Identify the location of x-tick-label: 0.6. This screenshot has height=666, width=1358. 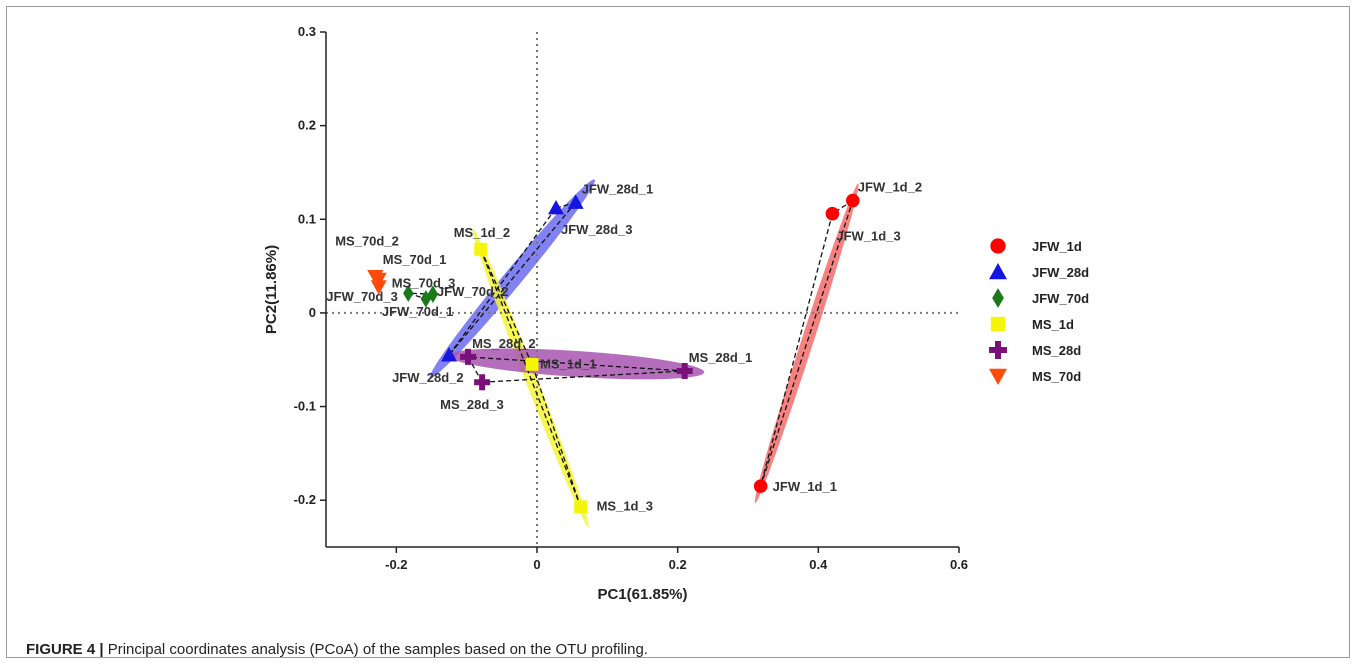
(959, 564).